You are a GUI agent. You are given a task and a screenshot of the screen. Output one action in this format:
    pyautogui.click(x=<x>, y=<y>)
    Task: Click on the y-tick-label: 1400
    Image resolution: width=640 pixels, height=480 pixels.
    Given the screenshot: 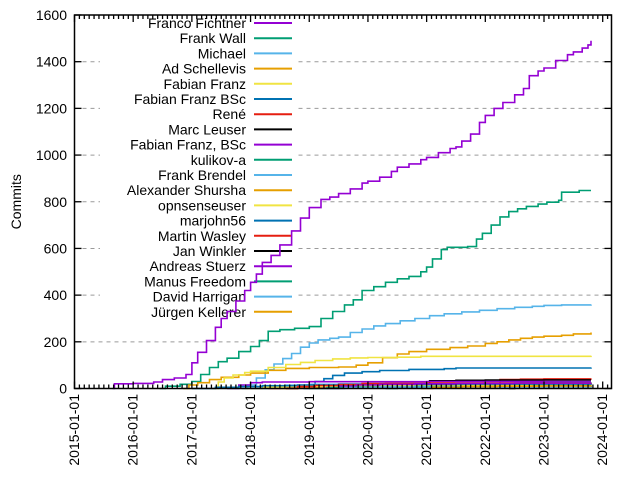 What is the action you would take?
    pyautogui.click(x=51, y=62)
    